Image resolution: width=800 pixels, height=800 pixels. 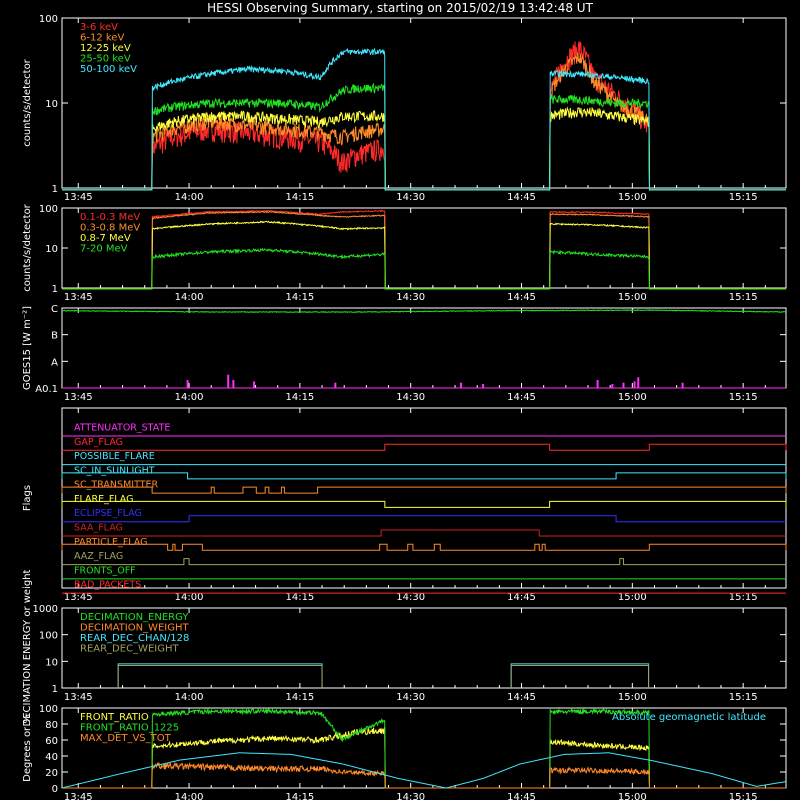 What do you see at coordinates (134, 638) in the screenshot?
I see `legend-entry: REAR_DEC_CHAN/128` at bounding box center [134, 638].